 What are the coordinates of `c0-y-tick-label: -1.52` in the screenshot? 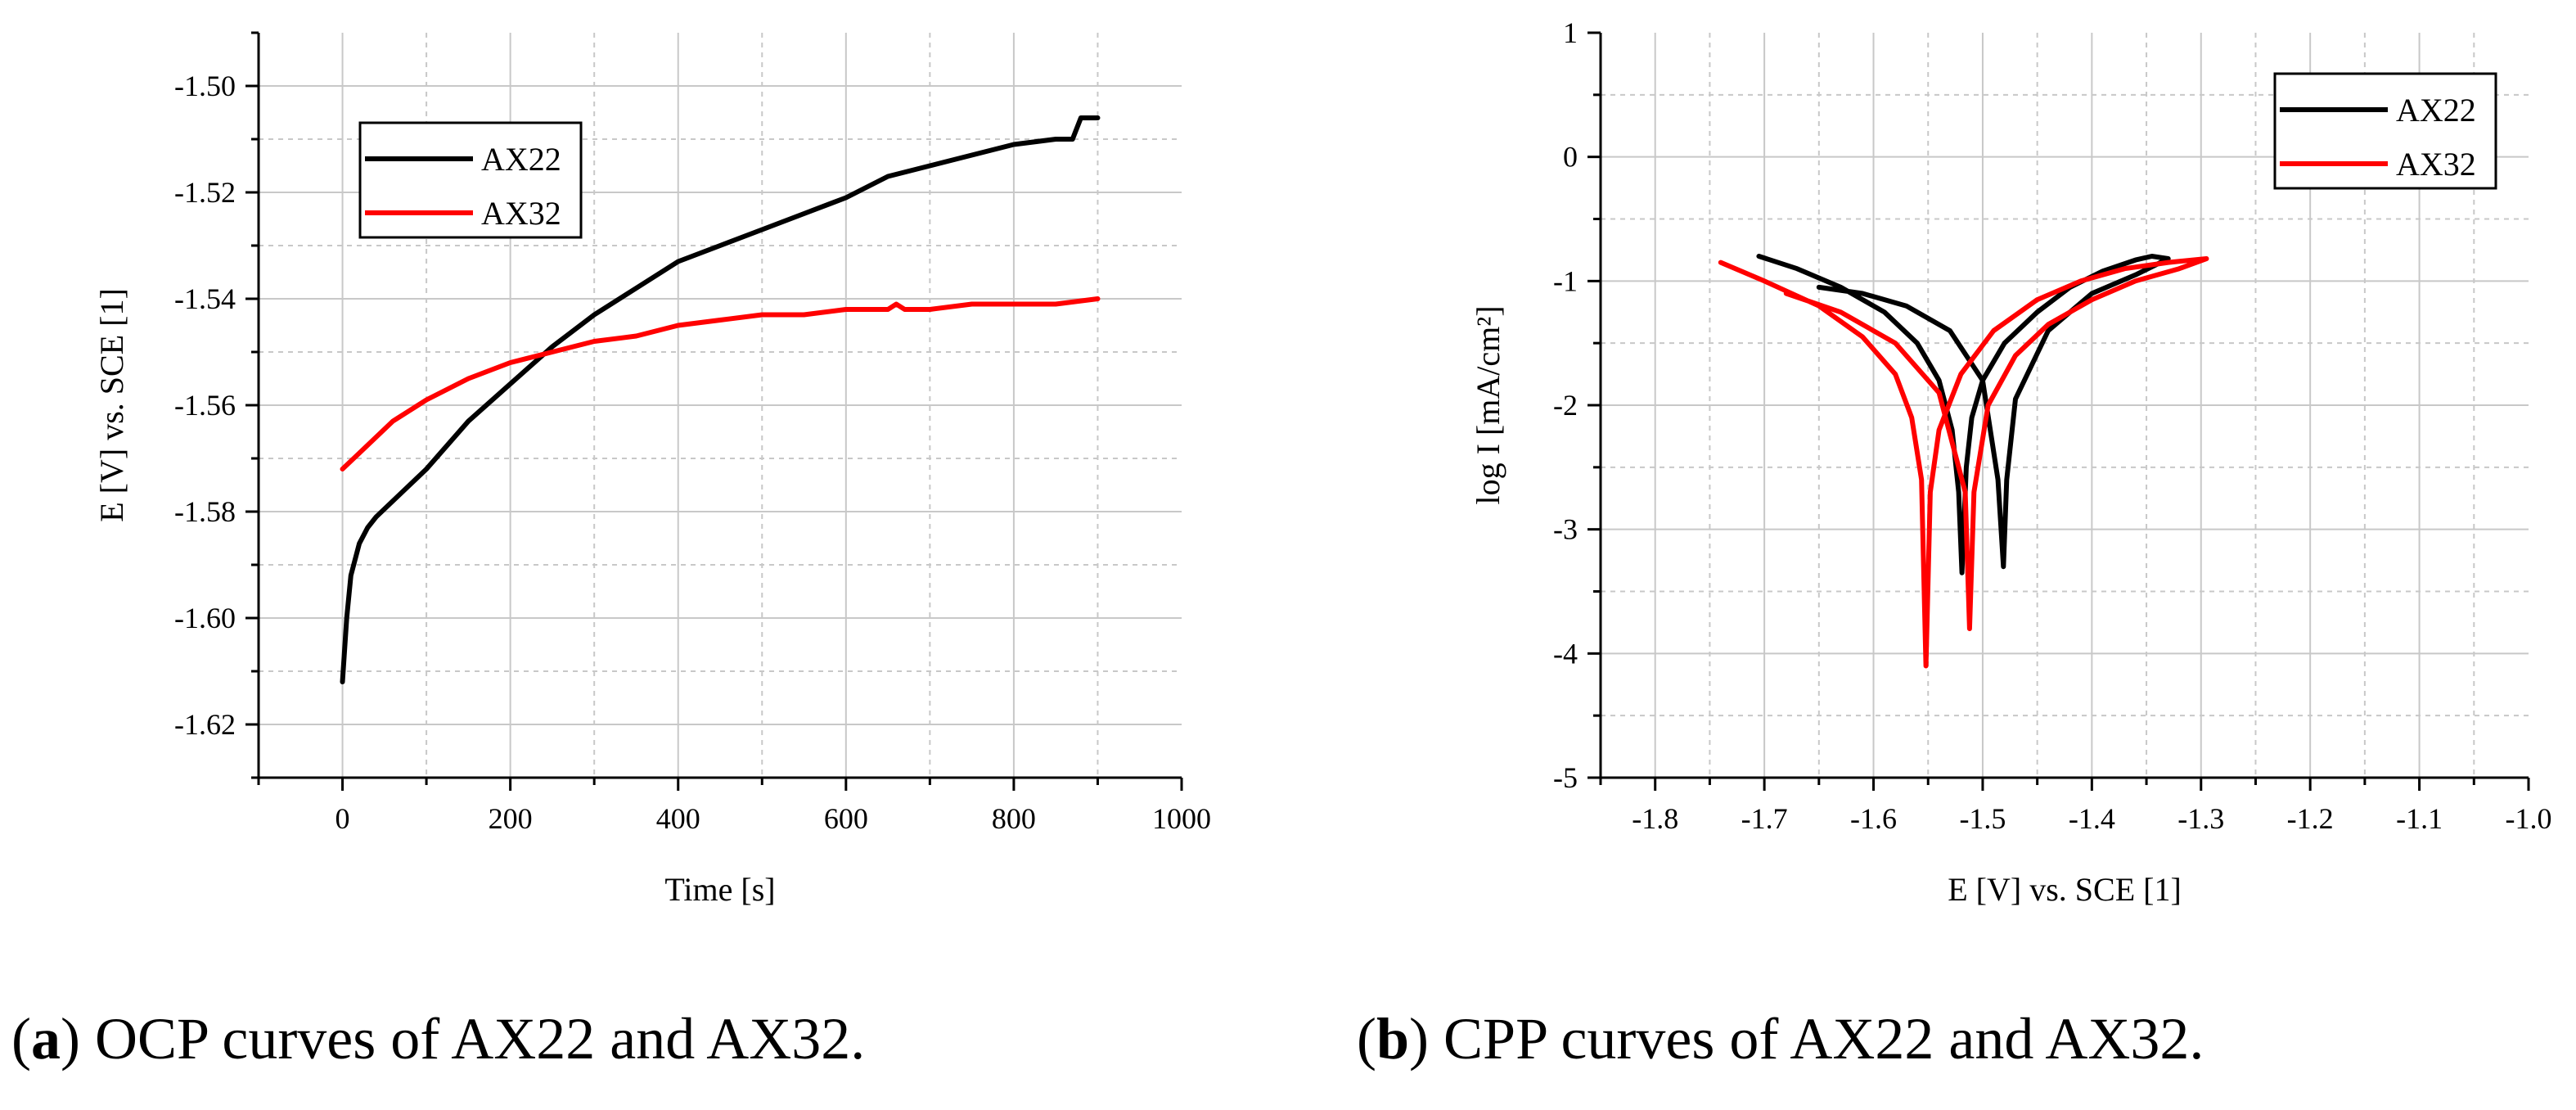 It's located at (205, 192).